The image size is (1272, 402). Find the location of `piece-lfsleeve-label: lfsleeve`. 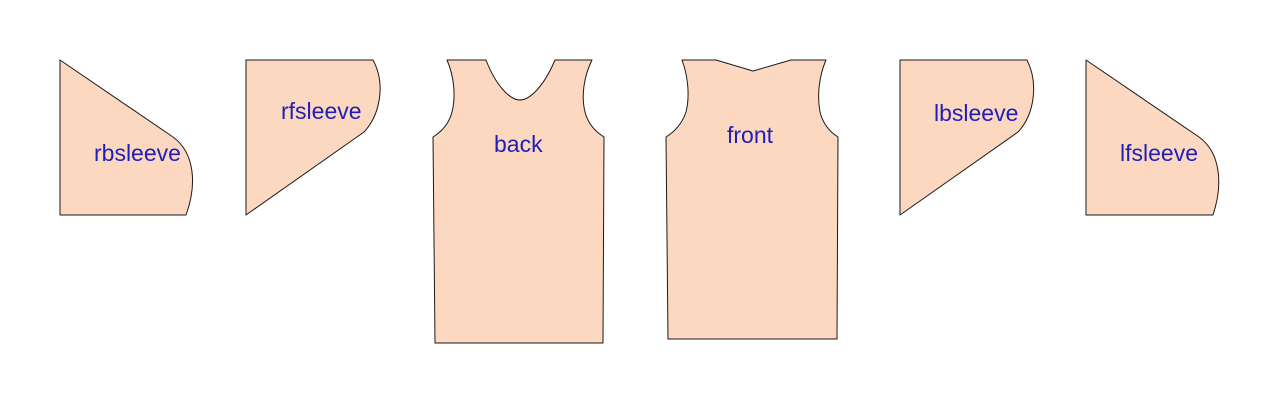

piece-lfsleeve-label: lfsleeve is located at coordinates (1159, 153).